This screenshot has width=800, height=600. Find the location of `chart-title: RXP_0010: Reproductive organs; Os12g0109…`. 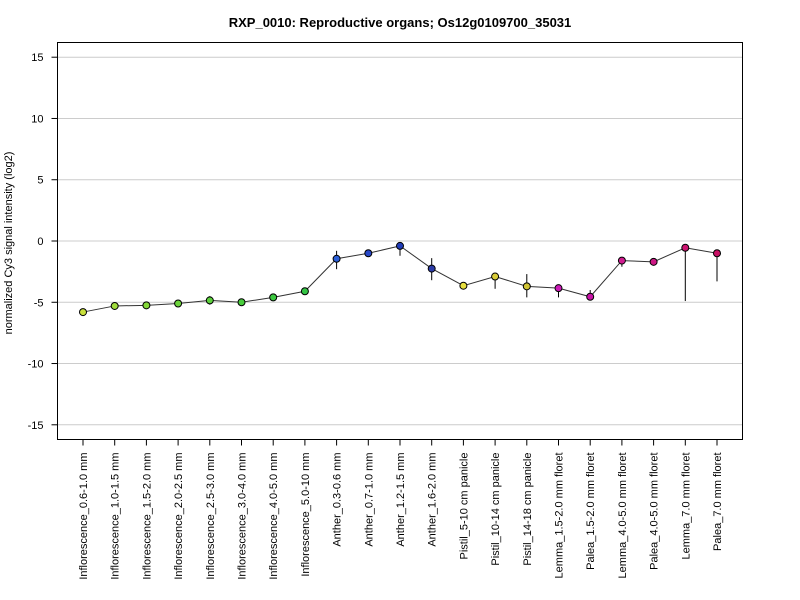

chart-title: RXP_0010: Reproductive organs; Os12g0109… is located at coordinates (400, 22).